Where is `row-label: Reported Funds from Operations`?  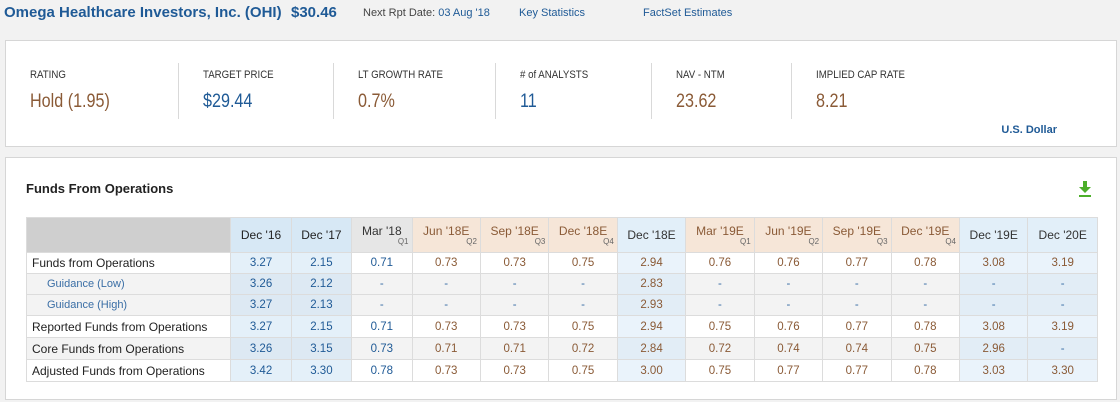 row-label: Reported Funds from Operations is located at coordinates (128, 326).